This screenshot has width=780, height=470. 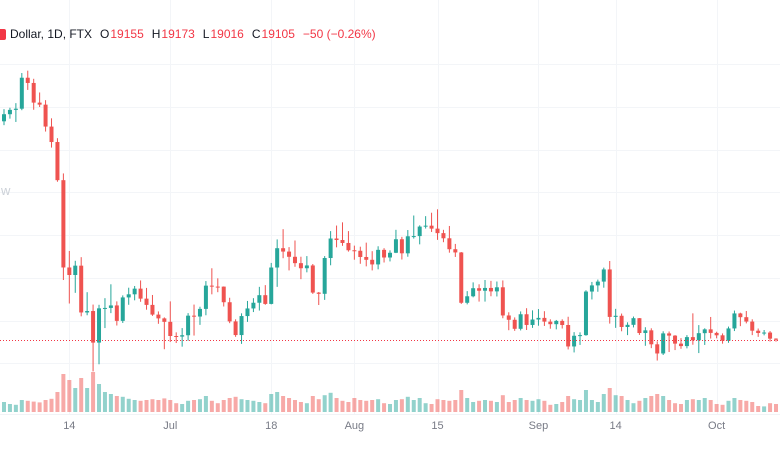 I want to click on symbol-title: Dollar, 1D, FTX, so click(x=51, y=34).